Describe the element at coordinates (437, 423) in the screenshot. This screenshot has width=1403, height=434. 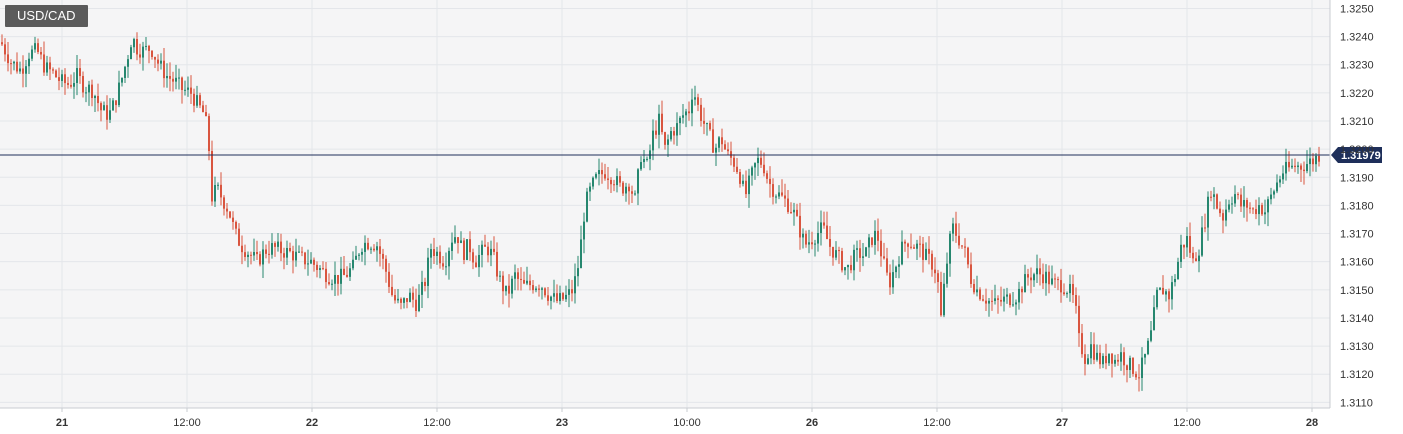
I see `x-tick-label: 12:00` at that location.